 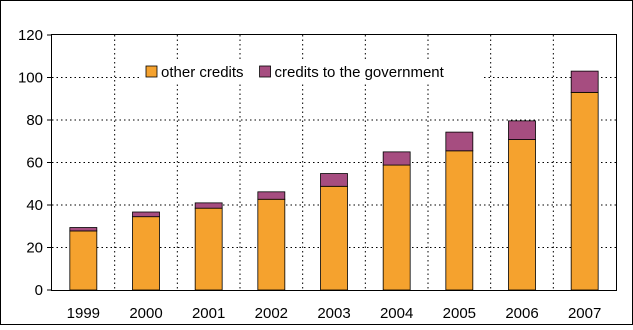 What do you see at coordinates (360, 72) in the screenshot?
I see `legend-label-credits-to-government: credits to the government` at bounding box center [360, 72].